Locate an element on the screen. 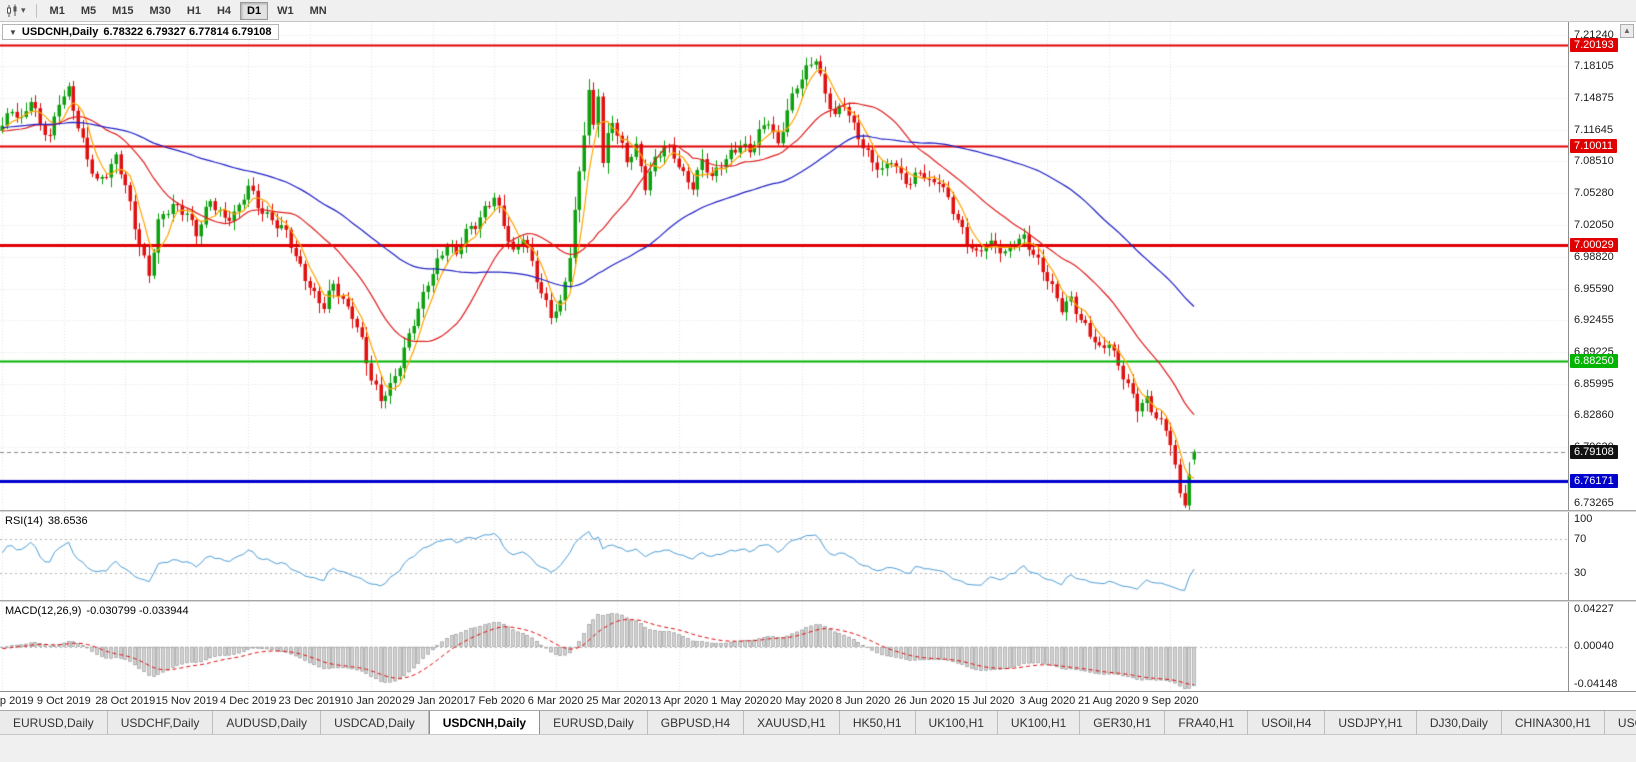 This screenshot has height=762, width=1636. rsi-name: RSI(14) is located at coordinates (24, 521).